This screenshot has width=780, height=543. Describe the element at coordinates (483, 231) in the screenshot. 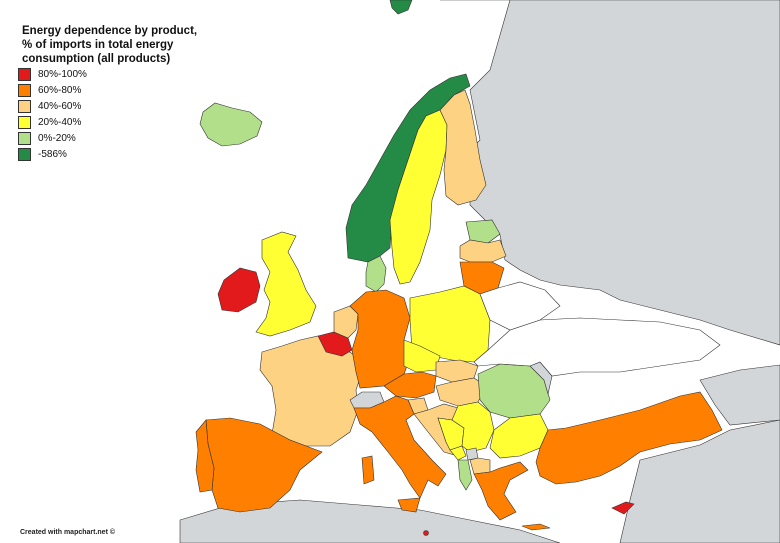

I see `region-estonia` at that location.